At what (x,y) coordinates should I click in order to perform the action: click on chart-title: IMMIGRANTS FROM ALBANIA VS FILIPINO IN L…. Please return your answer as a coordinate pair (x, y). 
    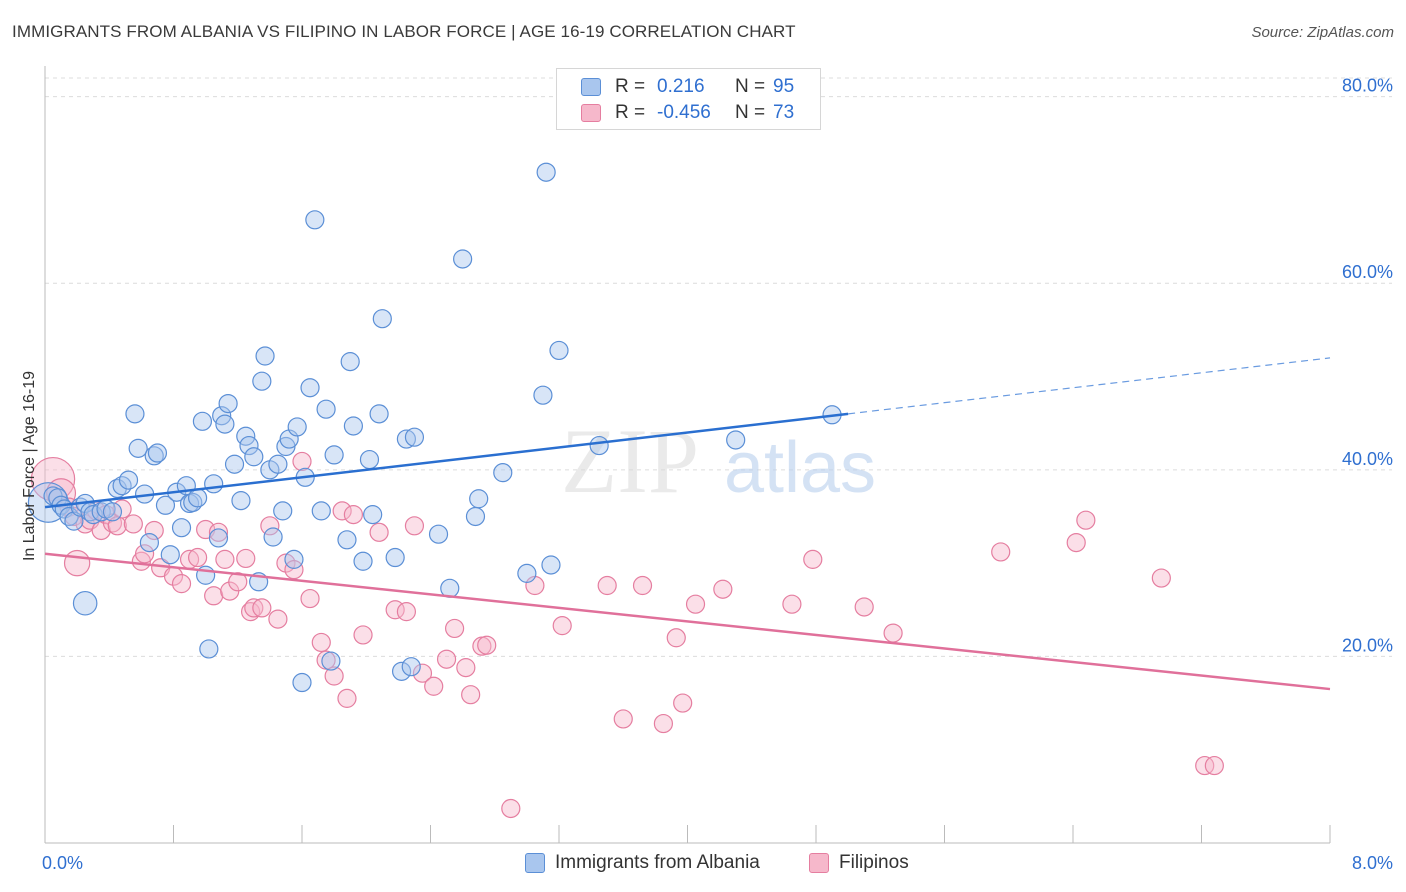
    Looking at the image, I should click on (404, 31).